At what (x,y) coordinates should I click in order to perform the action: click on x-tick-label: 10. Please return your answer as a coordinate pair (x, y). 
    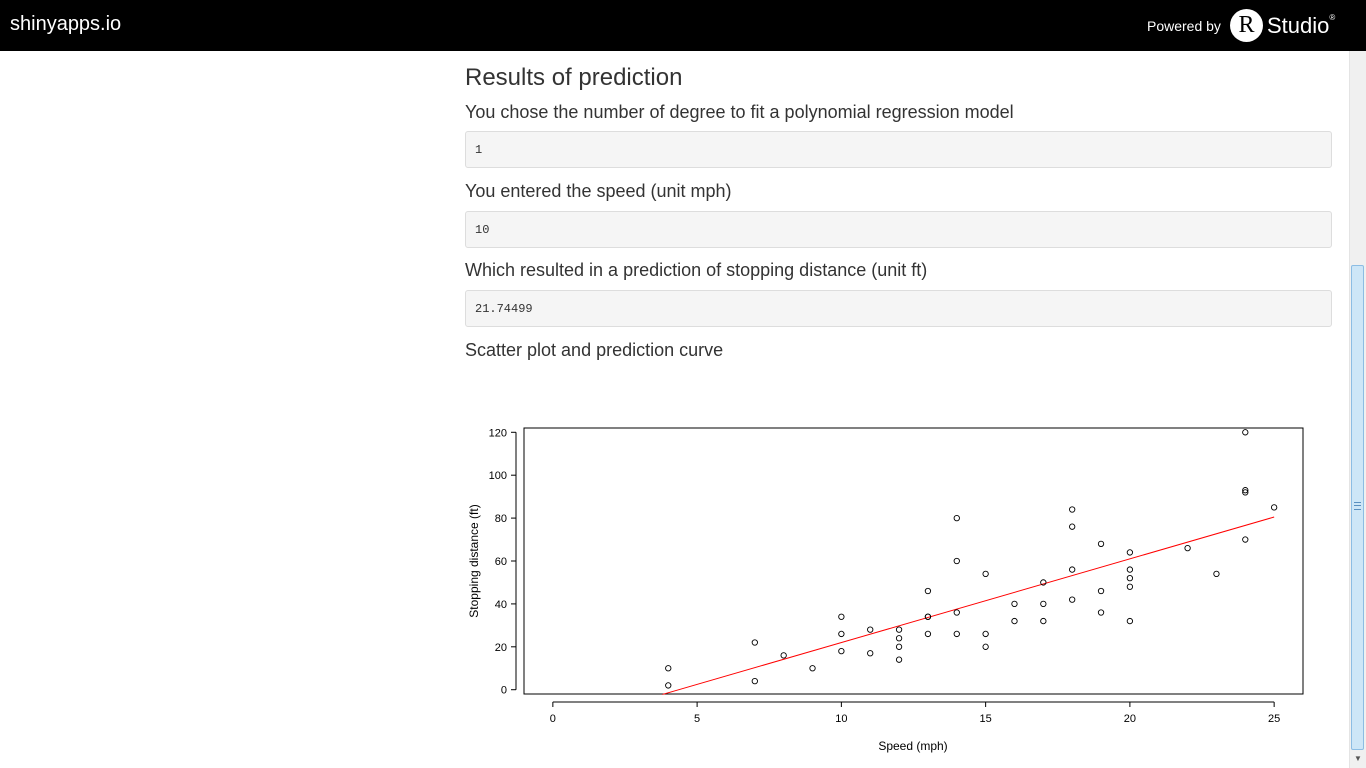
    Looking at the image, I should click on (841, 719).